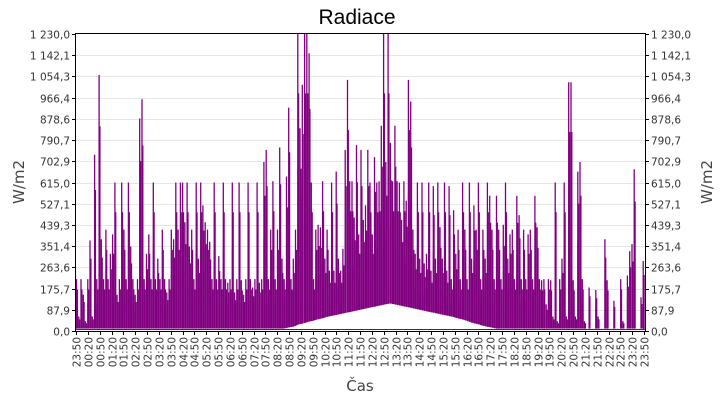  I want to click on x-tick-label: 18:50, so click(528, 352).